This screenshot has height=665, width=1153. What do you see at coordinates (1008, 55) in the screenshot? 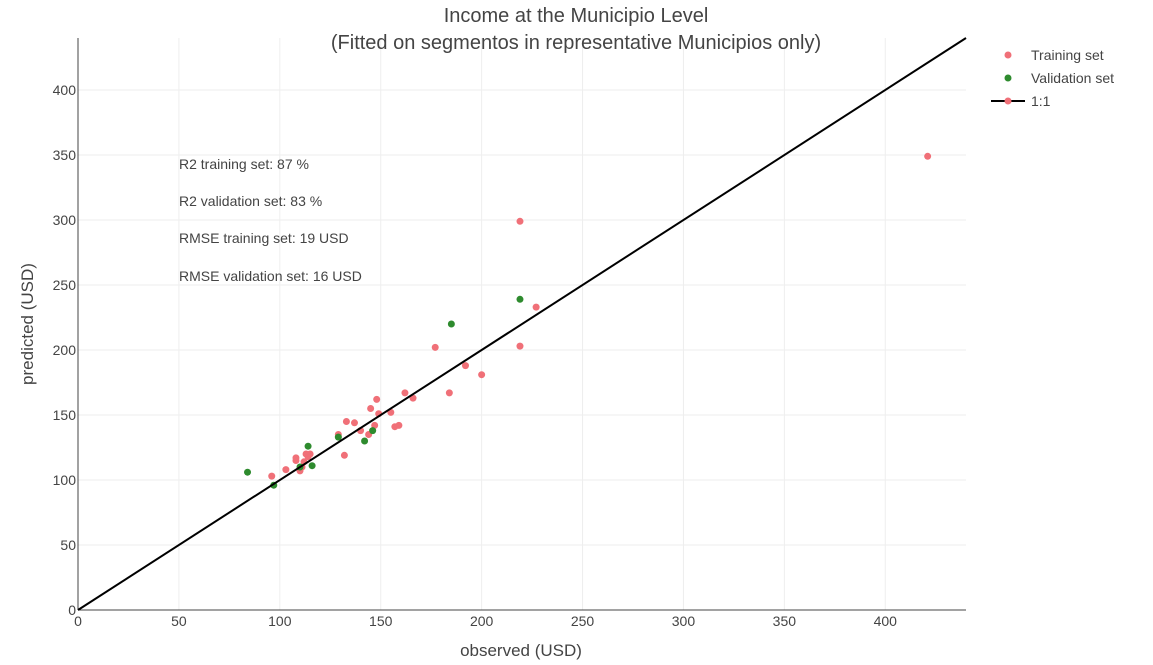
I see `legend-marker-training` at bounding box center [1008, 55].